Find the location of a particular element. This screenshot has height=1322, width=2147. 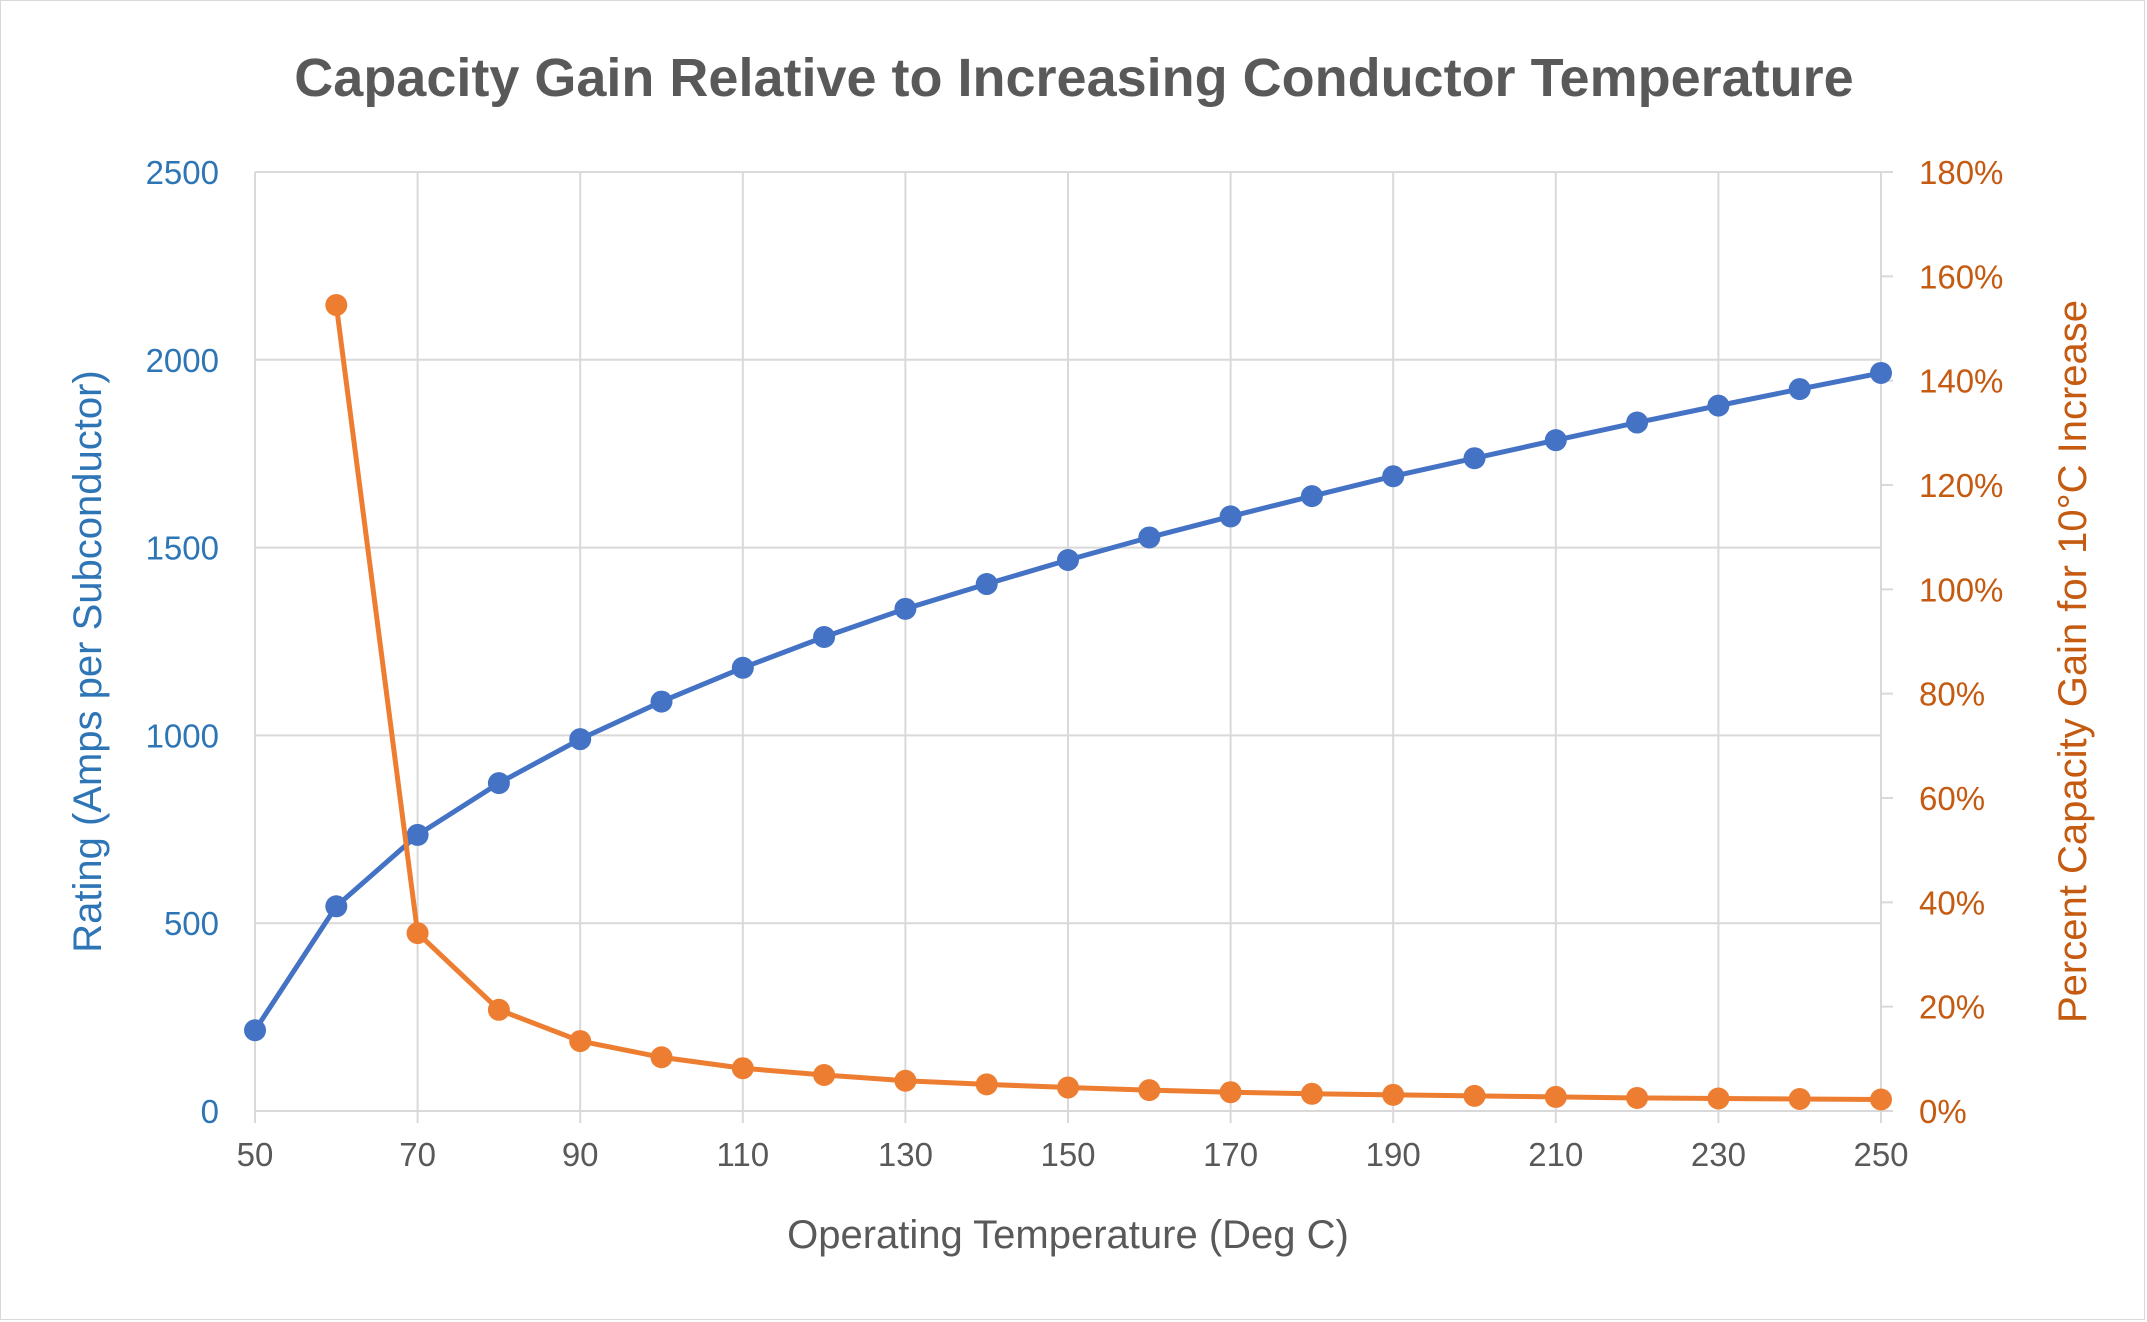

y-right-tick-label: 160% is located at coordinates (1961, 276).